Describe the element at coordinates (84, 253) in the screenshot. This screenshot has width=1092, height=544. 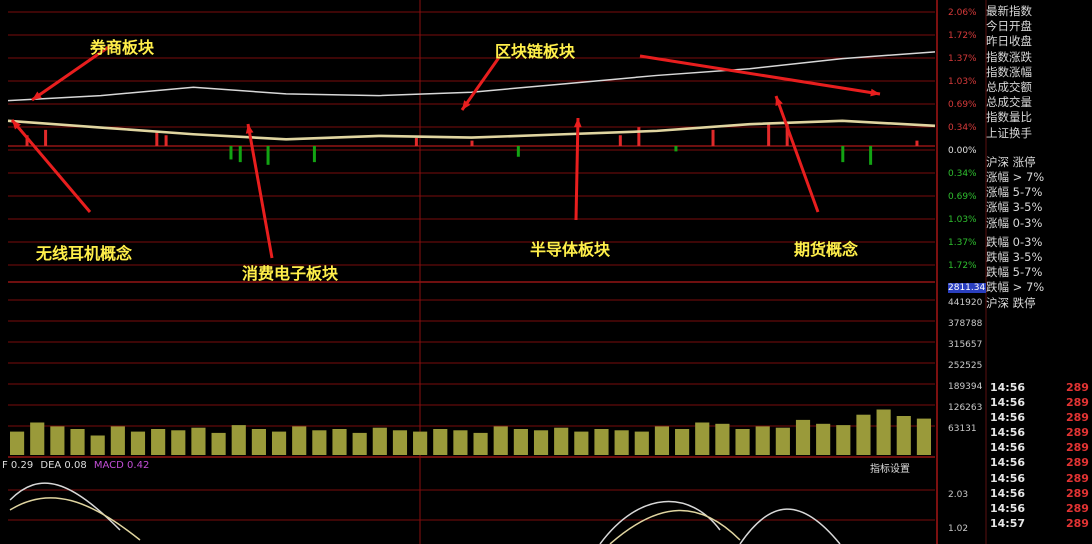
I see `annotation-label: 无线耳机概念` at that location.